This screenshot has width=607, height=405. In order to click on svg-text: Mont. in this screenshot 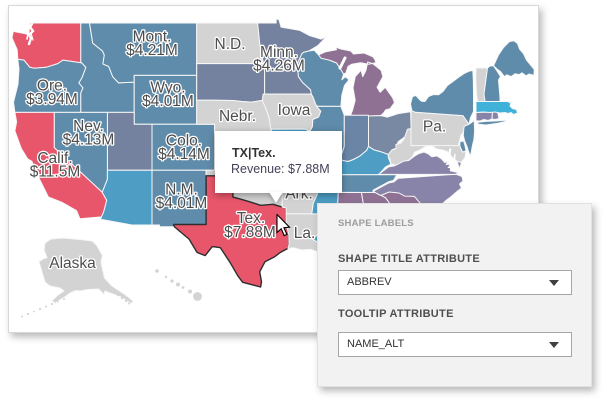, I will do `click(152, 37)`.